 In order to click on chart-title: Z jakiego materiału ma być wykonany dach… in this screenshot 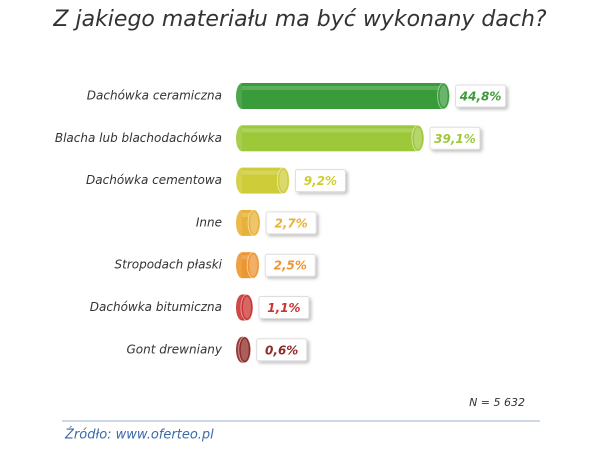, I will do `click(299, 19)`.